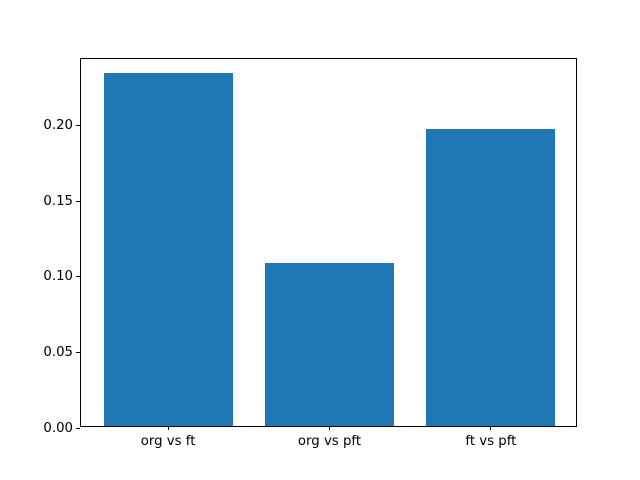 Image resolution: width=640 pixels, height=480 pixels. What do you see at coordinates (58, 201) in the screenshot?
I see `y-tick-label: 0.15` at bounding box center [58, 201].